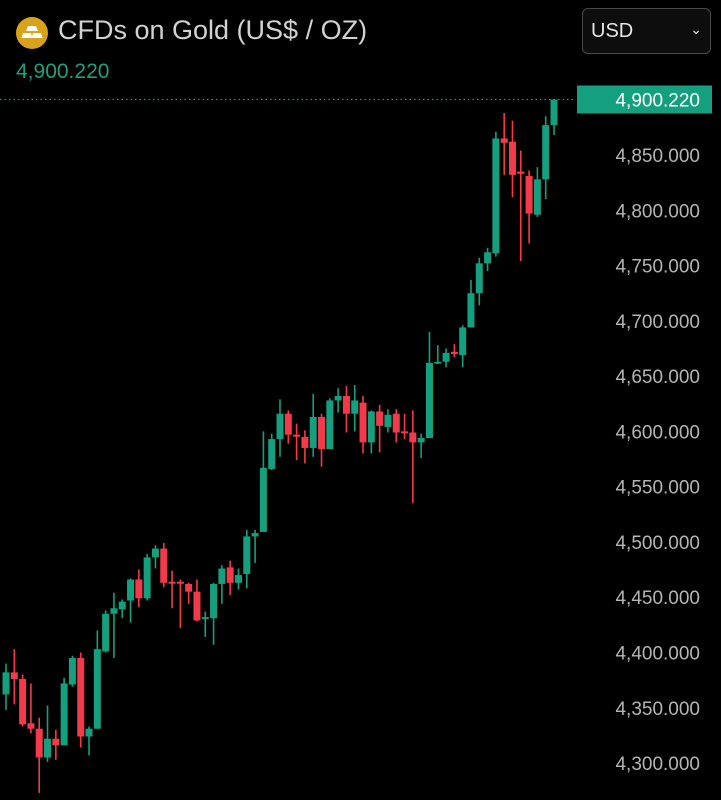  Describe the element at coordinates (612, 31) in the screenshot. I see `currency-select-value: USD` at that location.